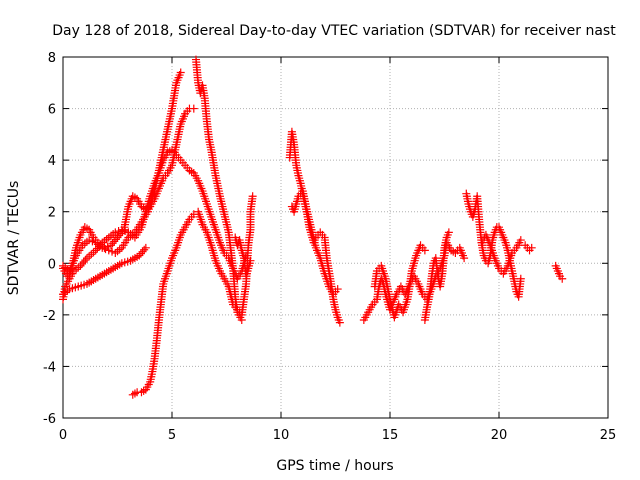 Image resolution: width=640 pixels, height=480 pixels. What do you see at coordinates (63, 435) in the screenshot?
I see `x-tick-label: 0` at bounding box center [63, 435].